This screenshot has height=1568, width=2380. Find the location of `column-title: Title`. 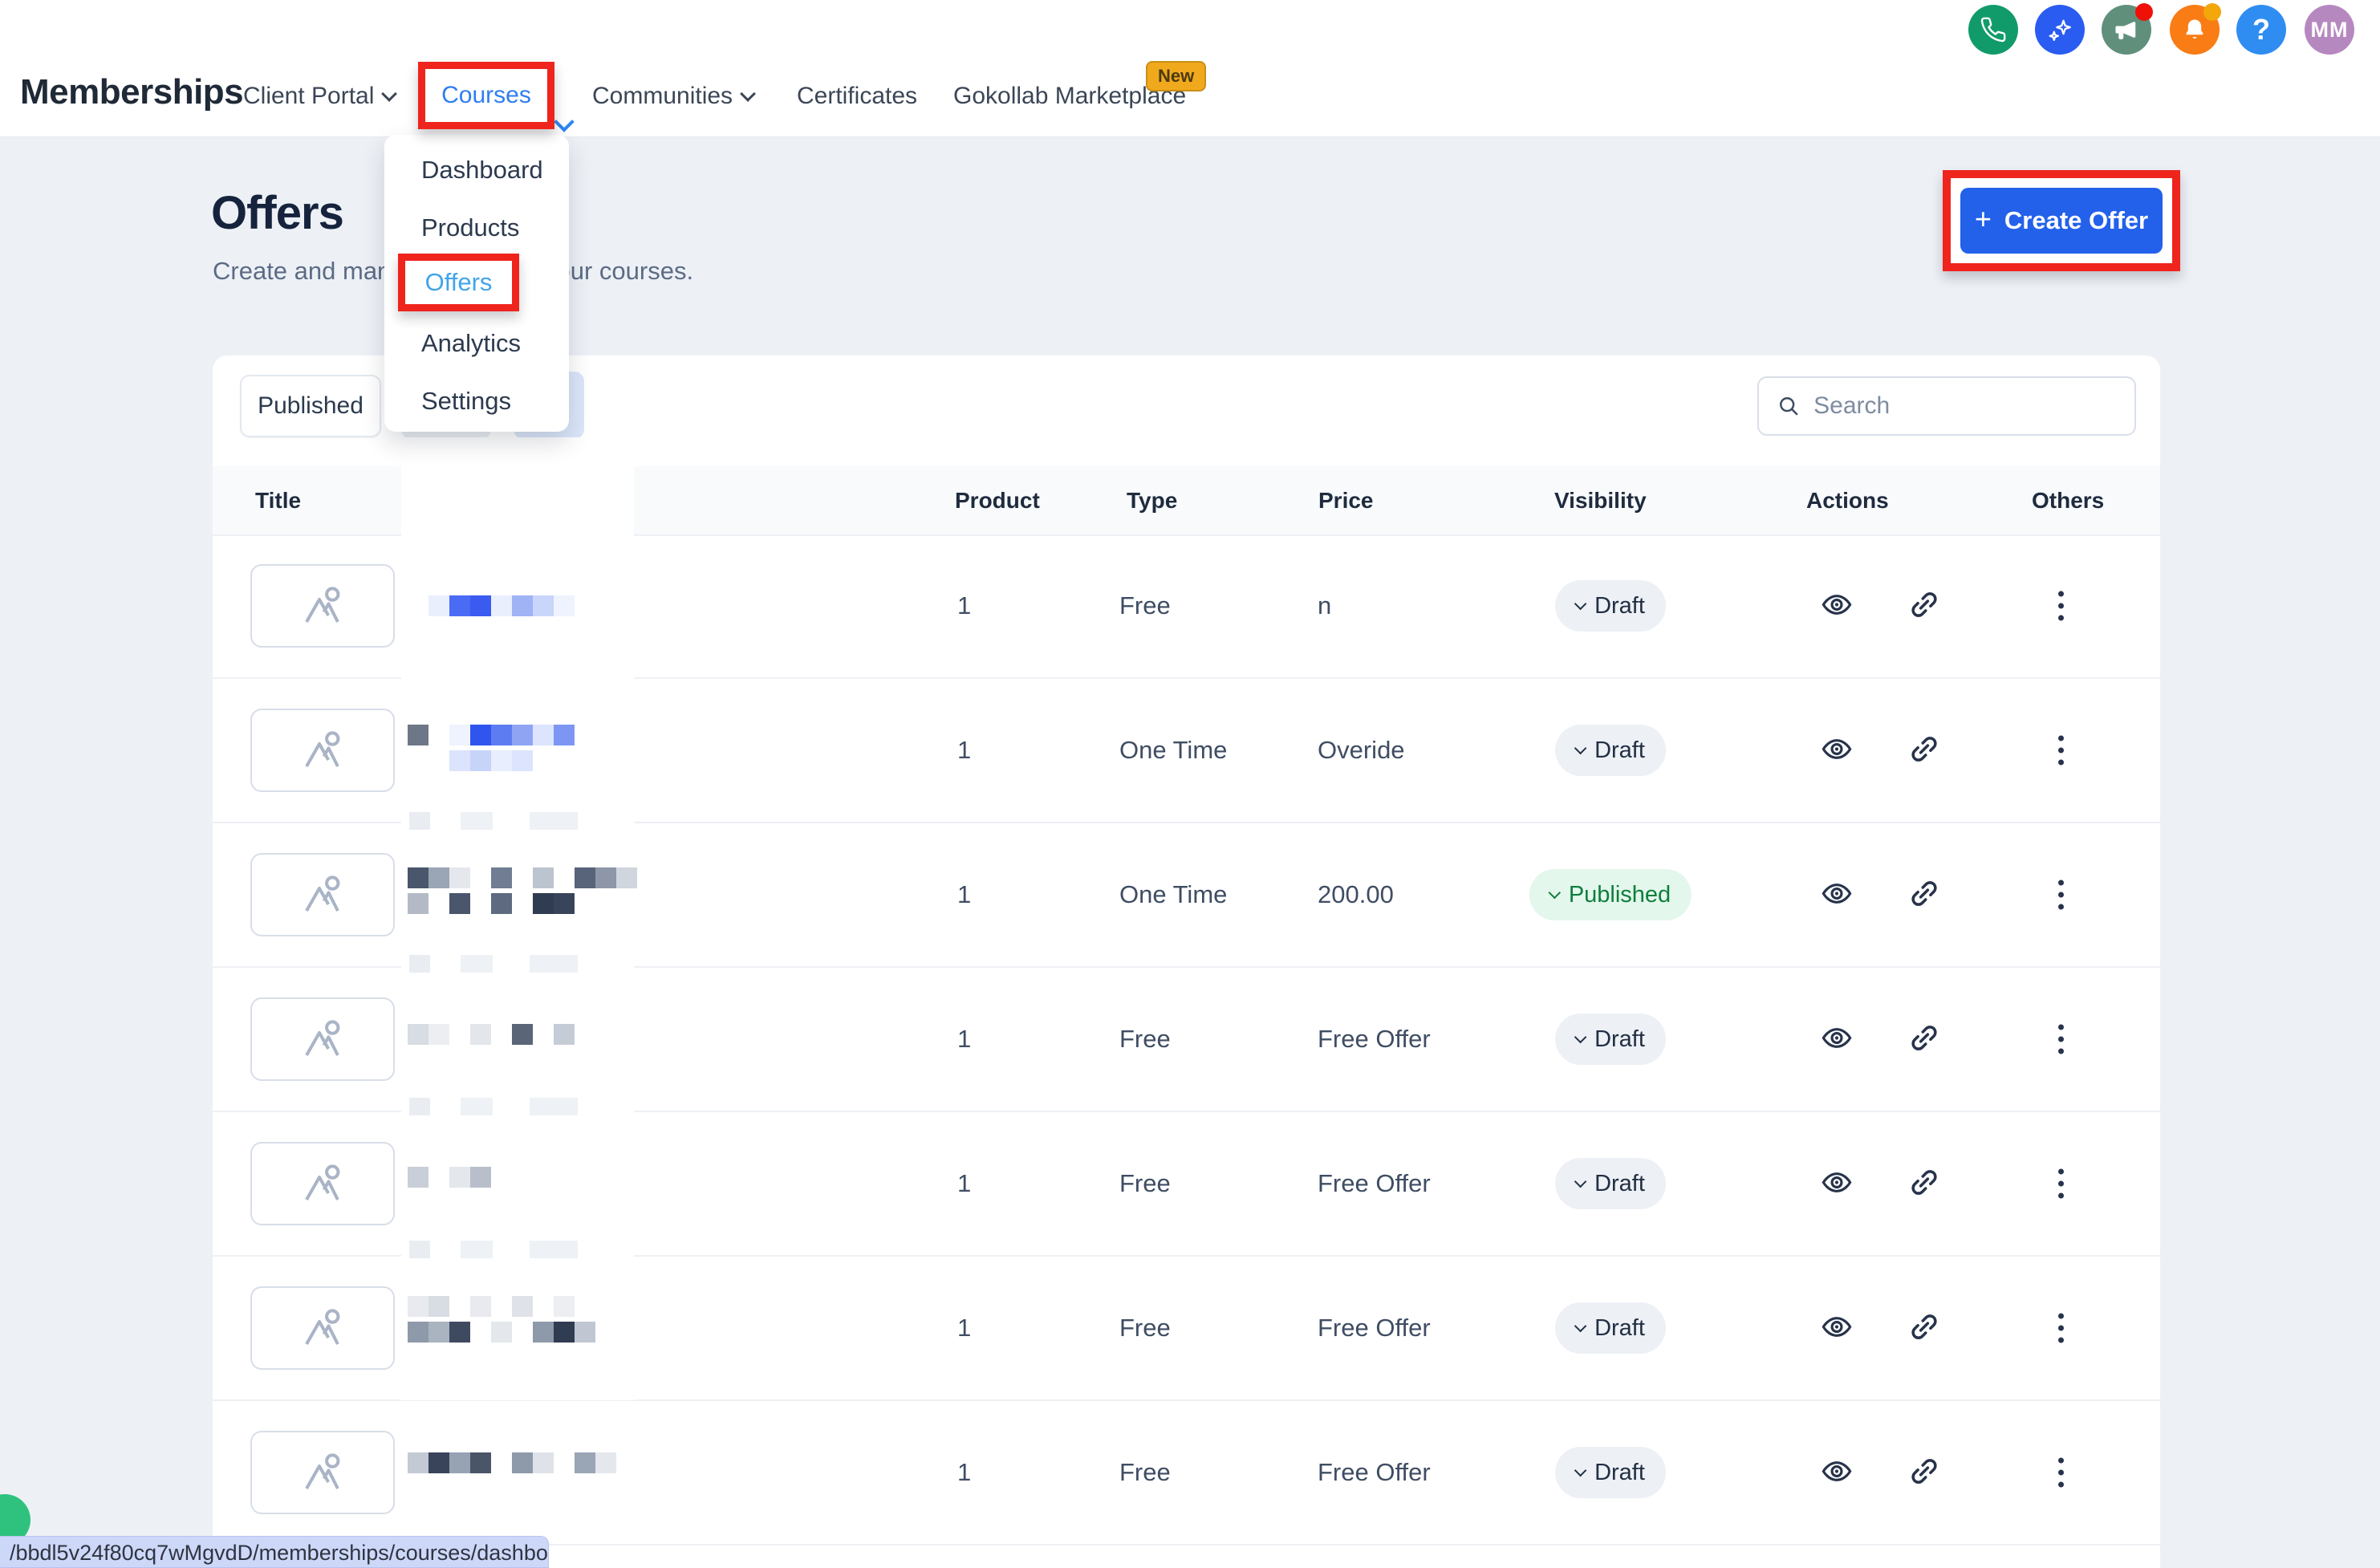

column-title: Title is located at coordinates (278, 500).